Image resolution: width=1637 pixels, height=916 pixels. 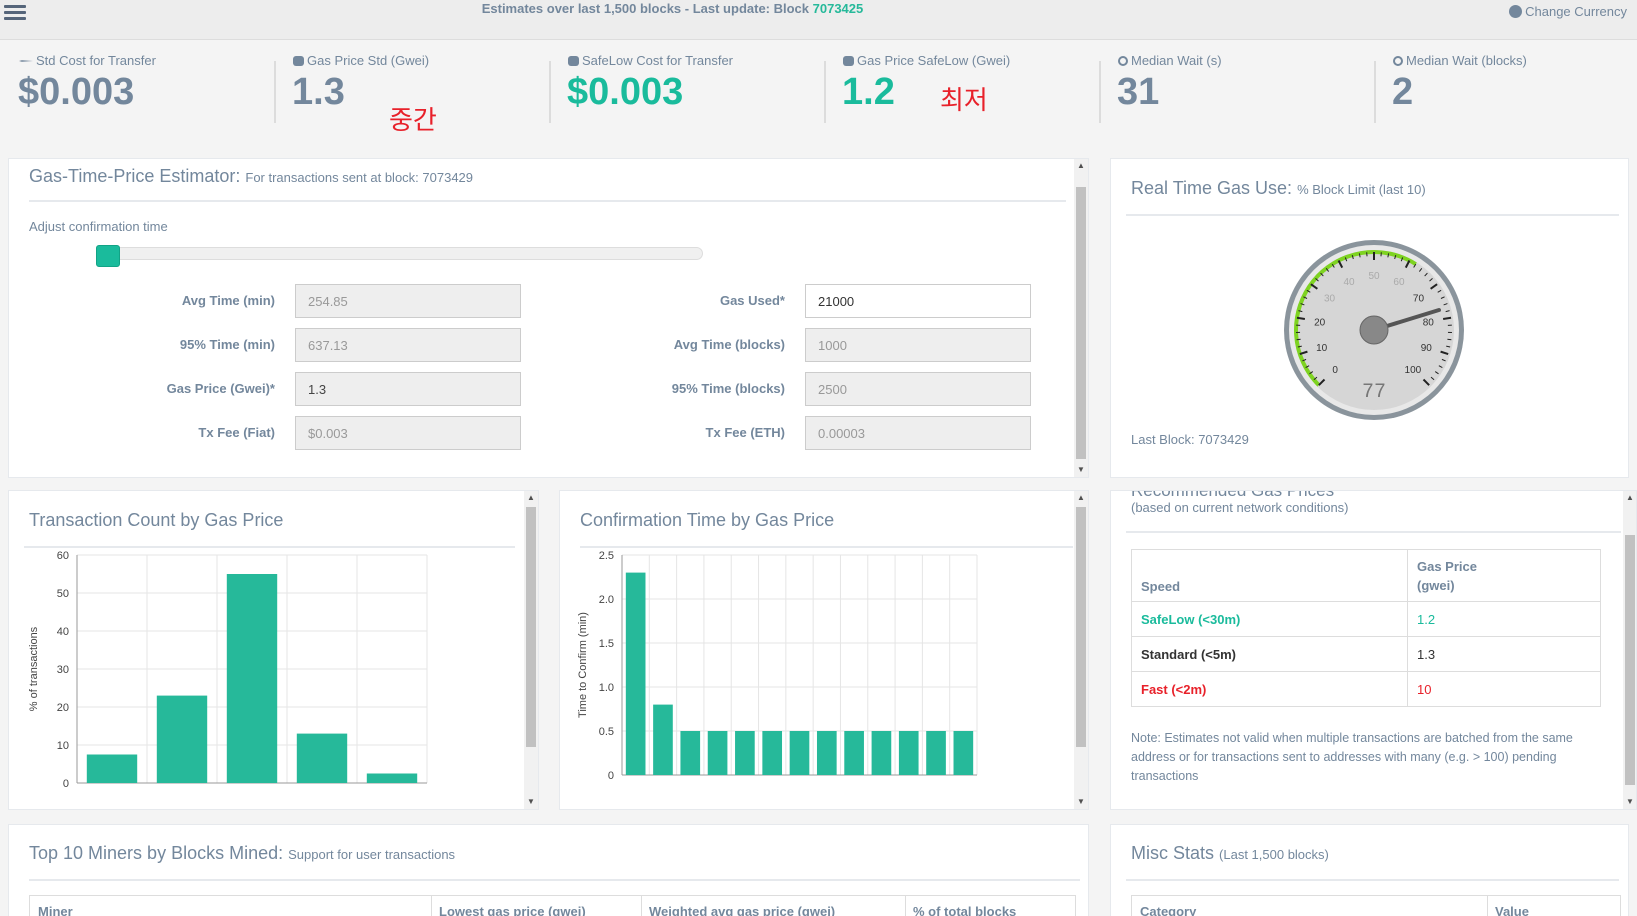 I want to click on last-block-label: Last Block: 7073429, so click(x=1190, y=439).